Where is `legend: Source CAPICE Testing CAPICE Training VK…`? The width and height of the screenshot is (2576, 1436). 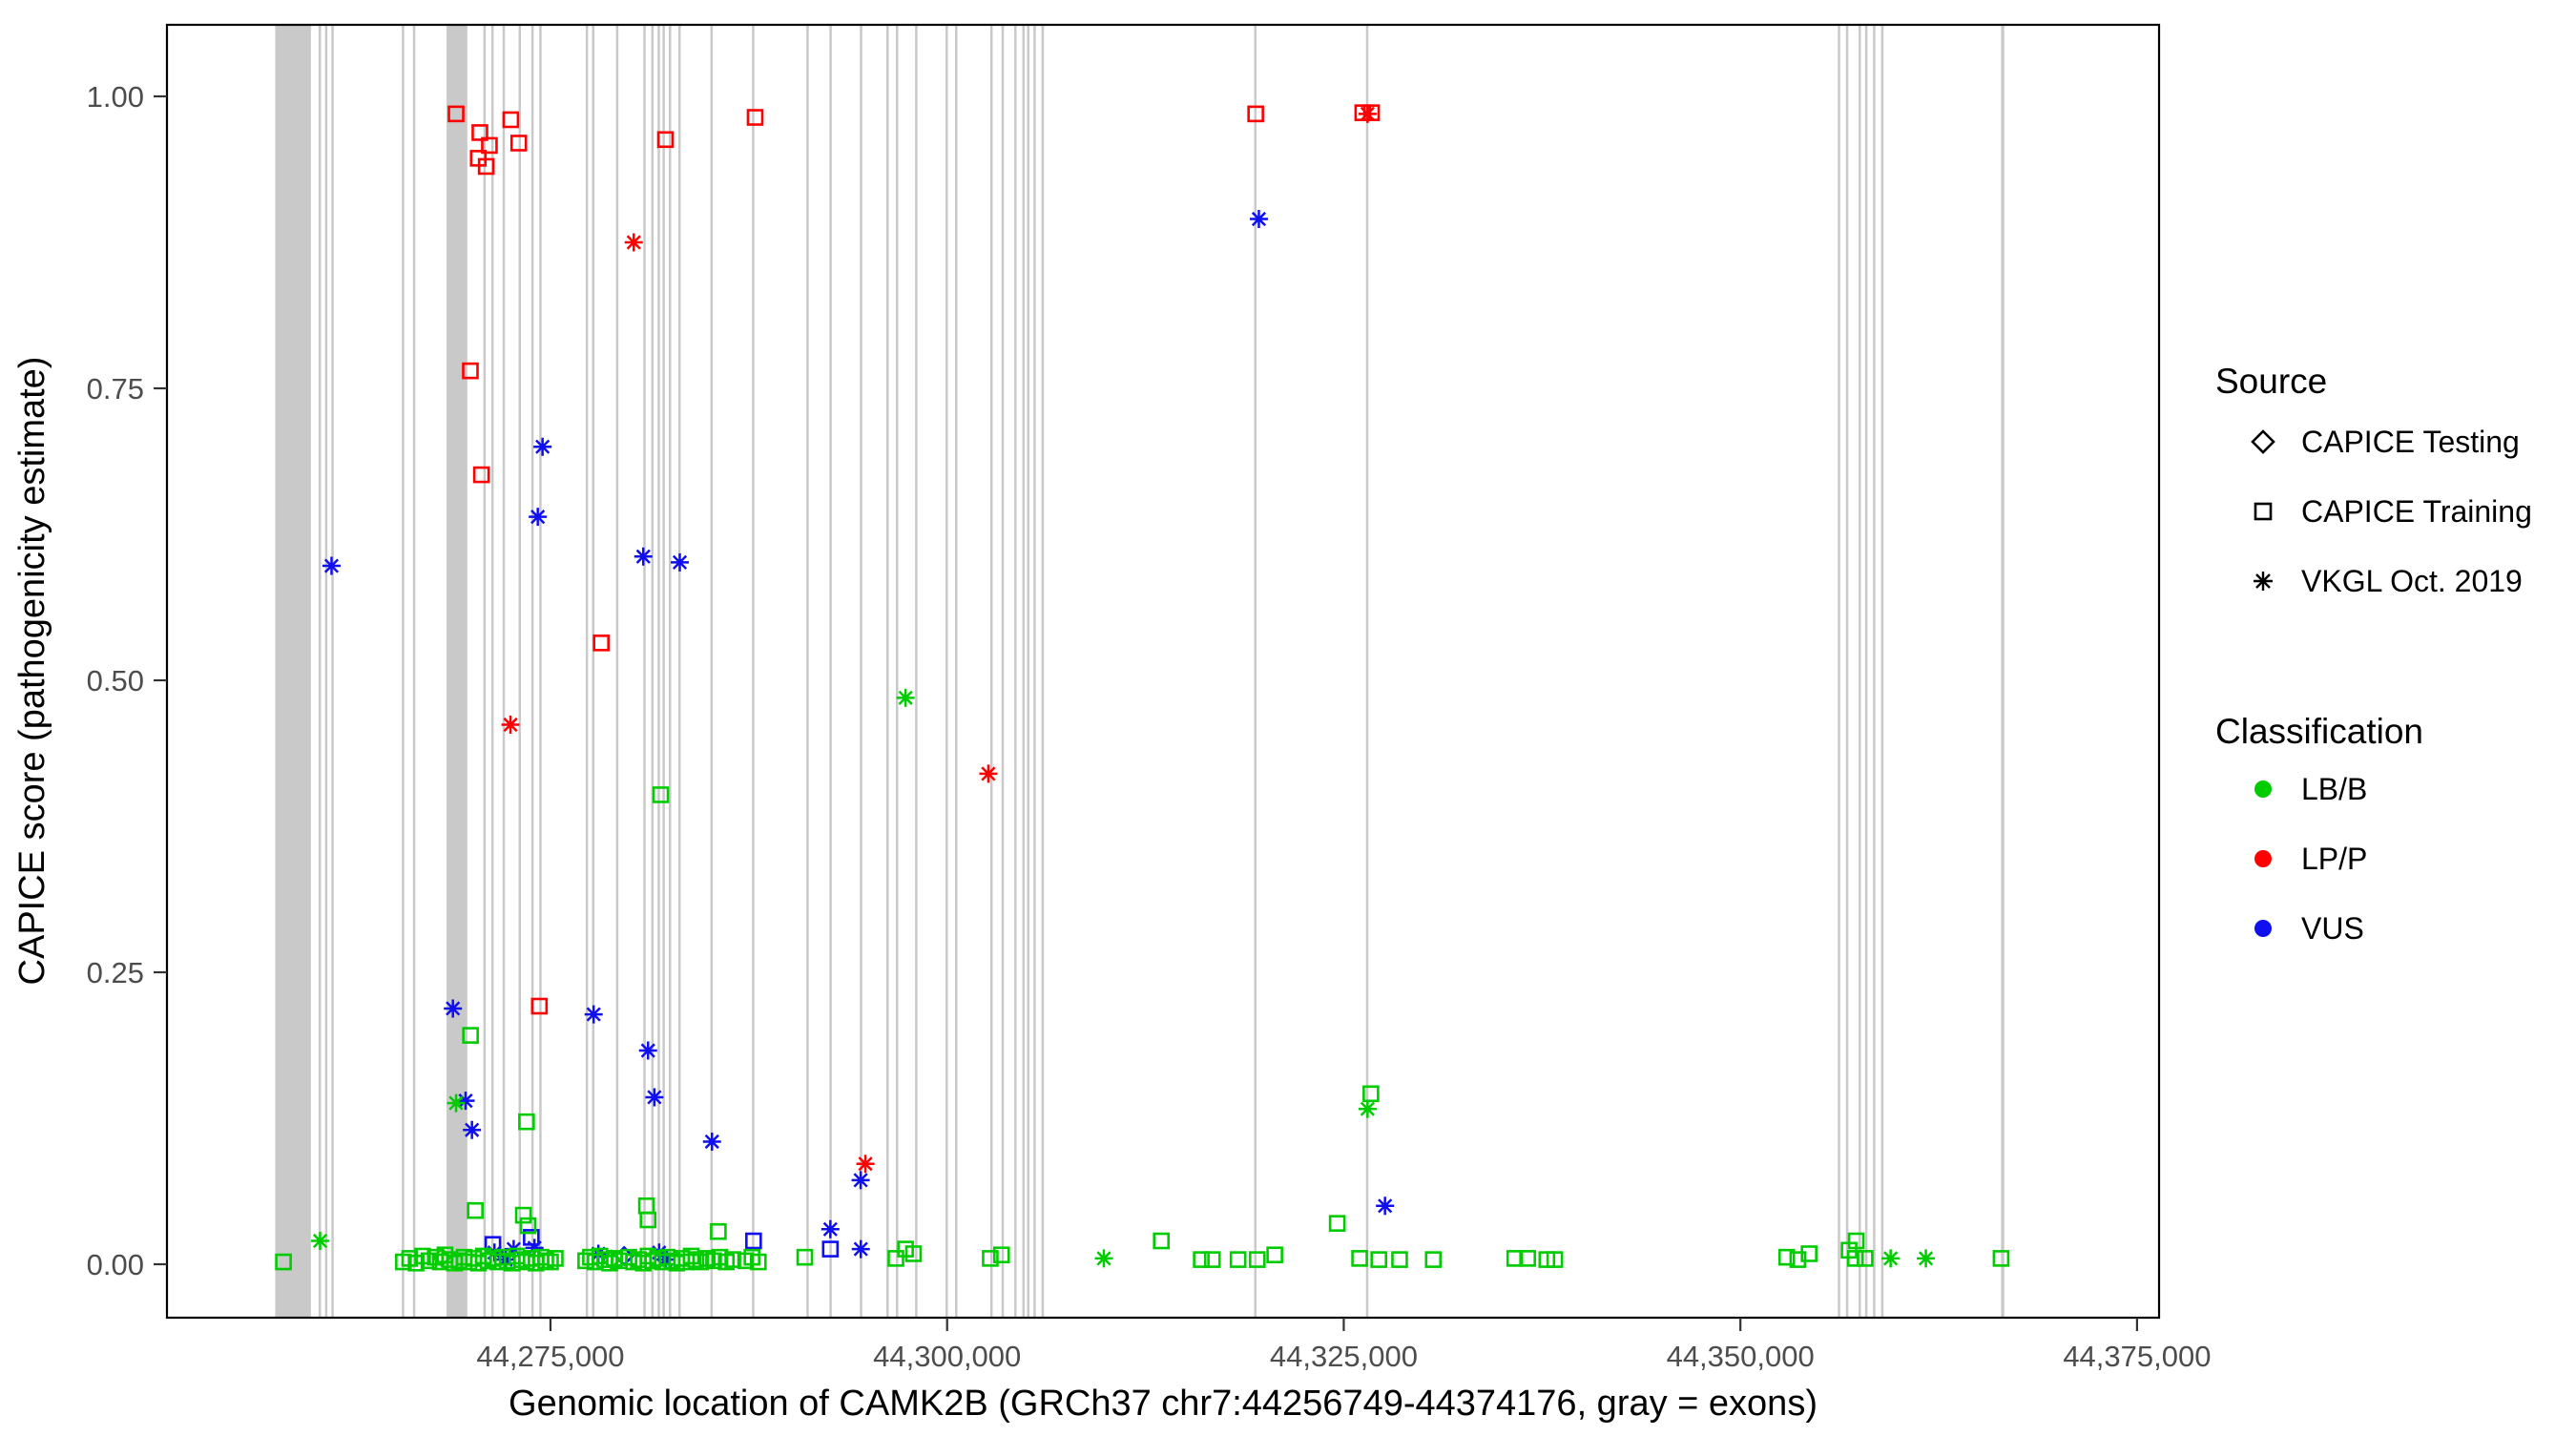 legend: Source CAPICE Testing CAPICE Training VK… is located at coordinates (2373, 654).